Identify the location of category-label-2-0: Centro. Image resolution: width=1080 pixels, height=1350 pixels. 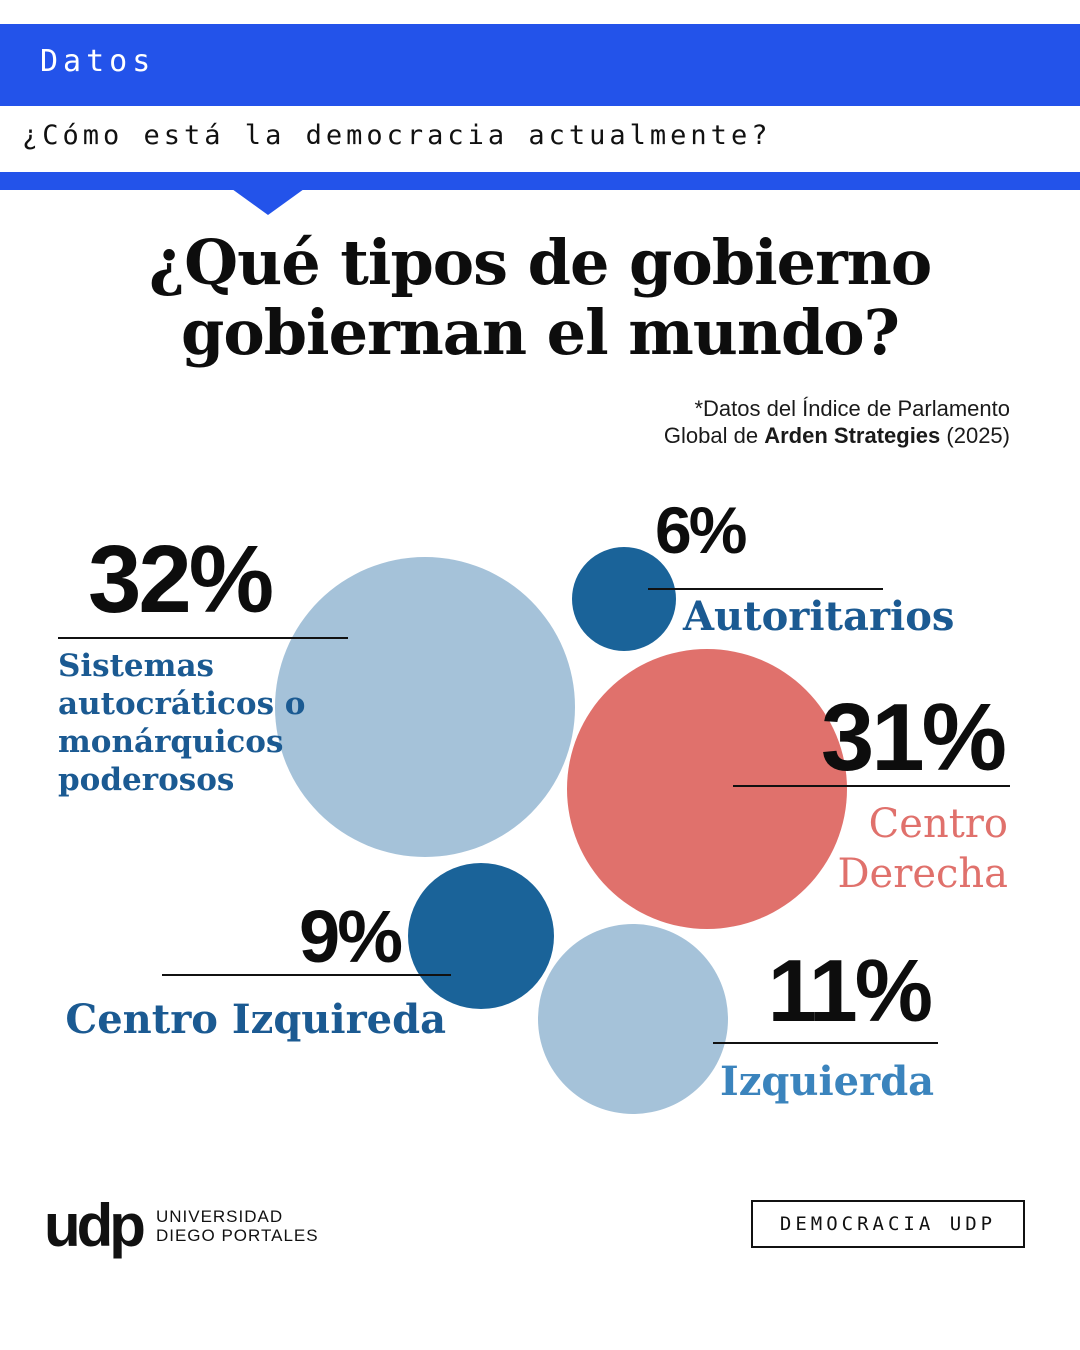
(938, 824).